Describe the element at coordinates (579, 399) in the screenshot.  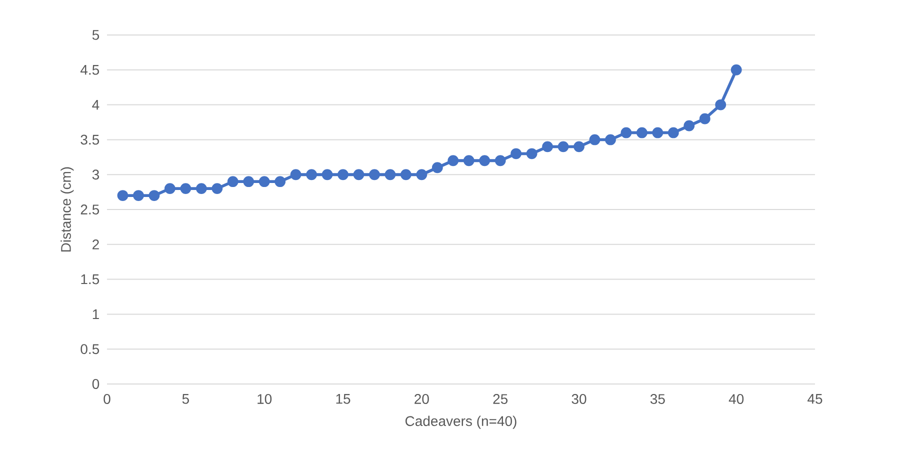
I see `x-tick-label: 30` at that location.